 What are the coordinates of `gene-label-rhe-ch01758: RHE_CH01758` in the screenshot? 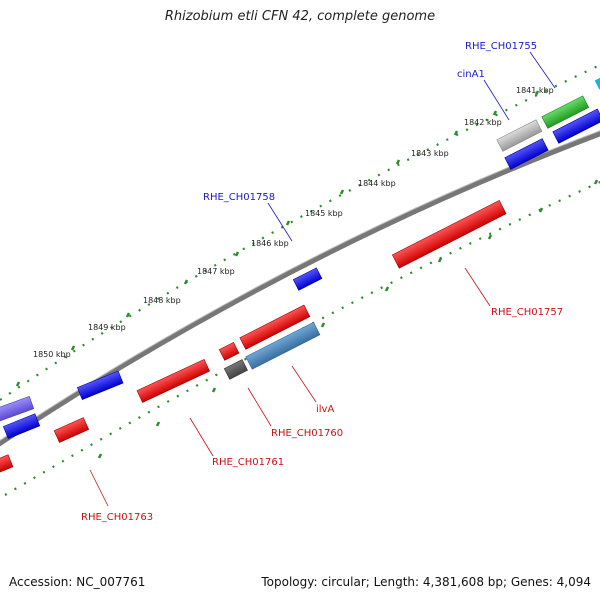 It's located at (239, 197).